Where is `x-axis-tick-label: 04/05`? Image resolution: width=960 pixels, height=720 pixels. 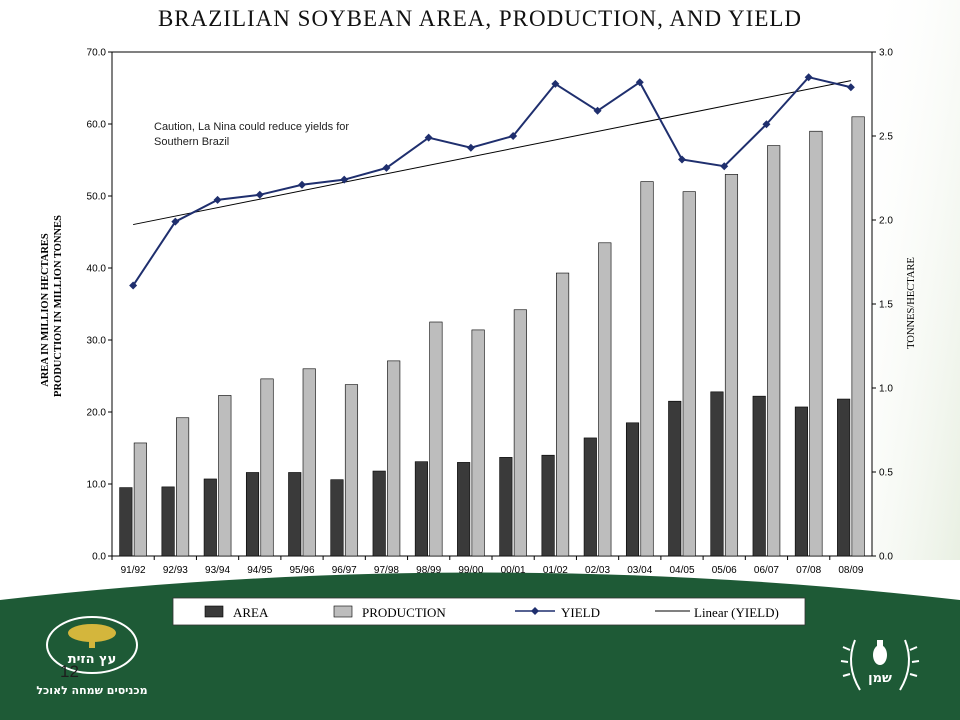 x-axis-tick-label: 04/05 is located at coordinates (681, 570).